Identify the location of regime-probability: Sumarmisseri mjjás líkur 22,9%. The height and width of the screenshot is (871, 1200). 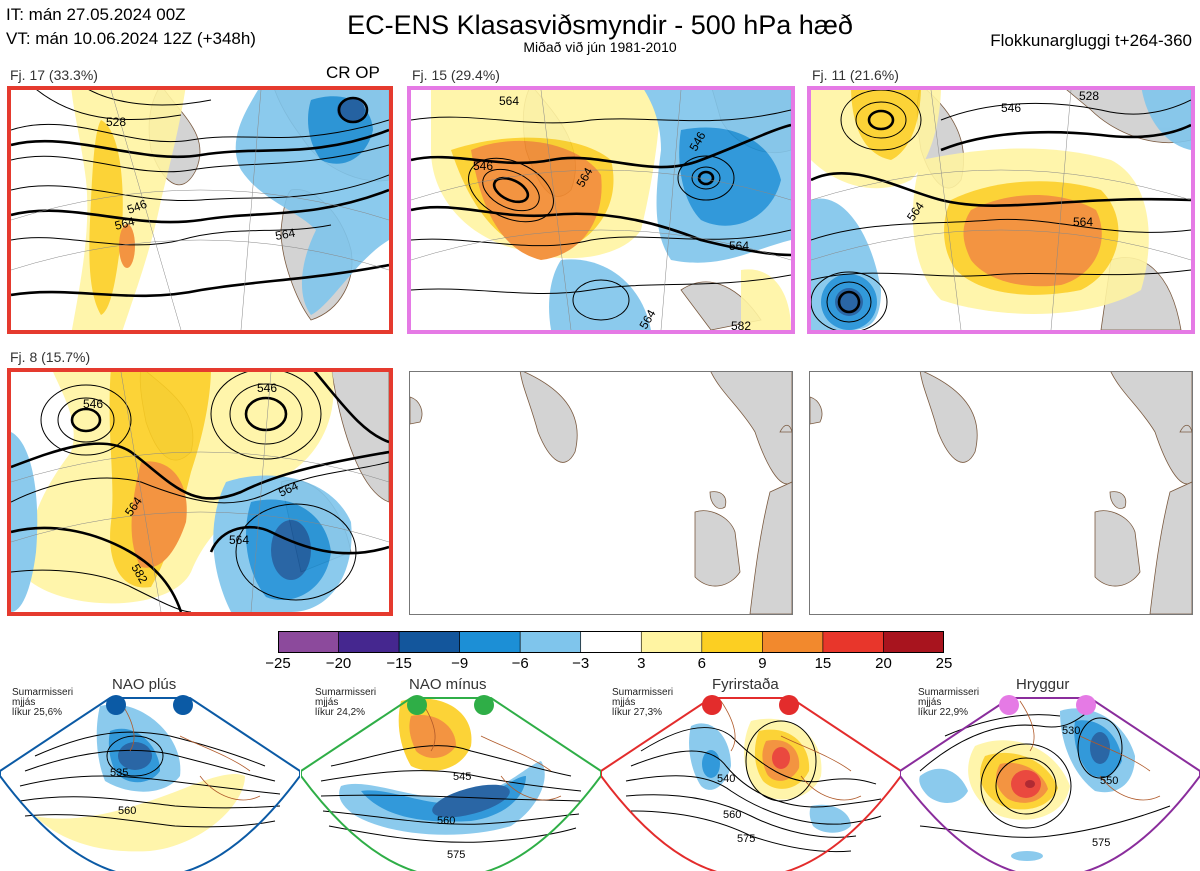
(949, 702).